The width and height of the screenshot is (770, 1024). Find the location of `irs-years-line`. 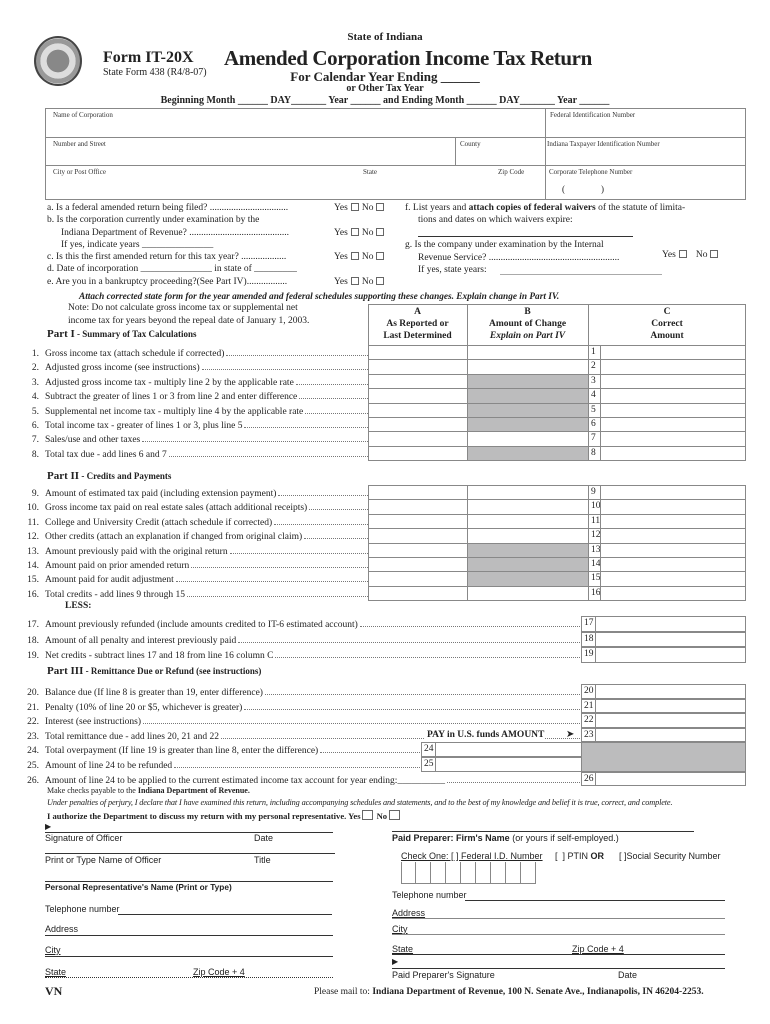

irs-years-line is located at coordinates (581, 274).